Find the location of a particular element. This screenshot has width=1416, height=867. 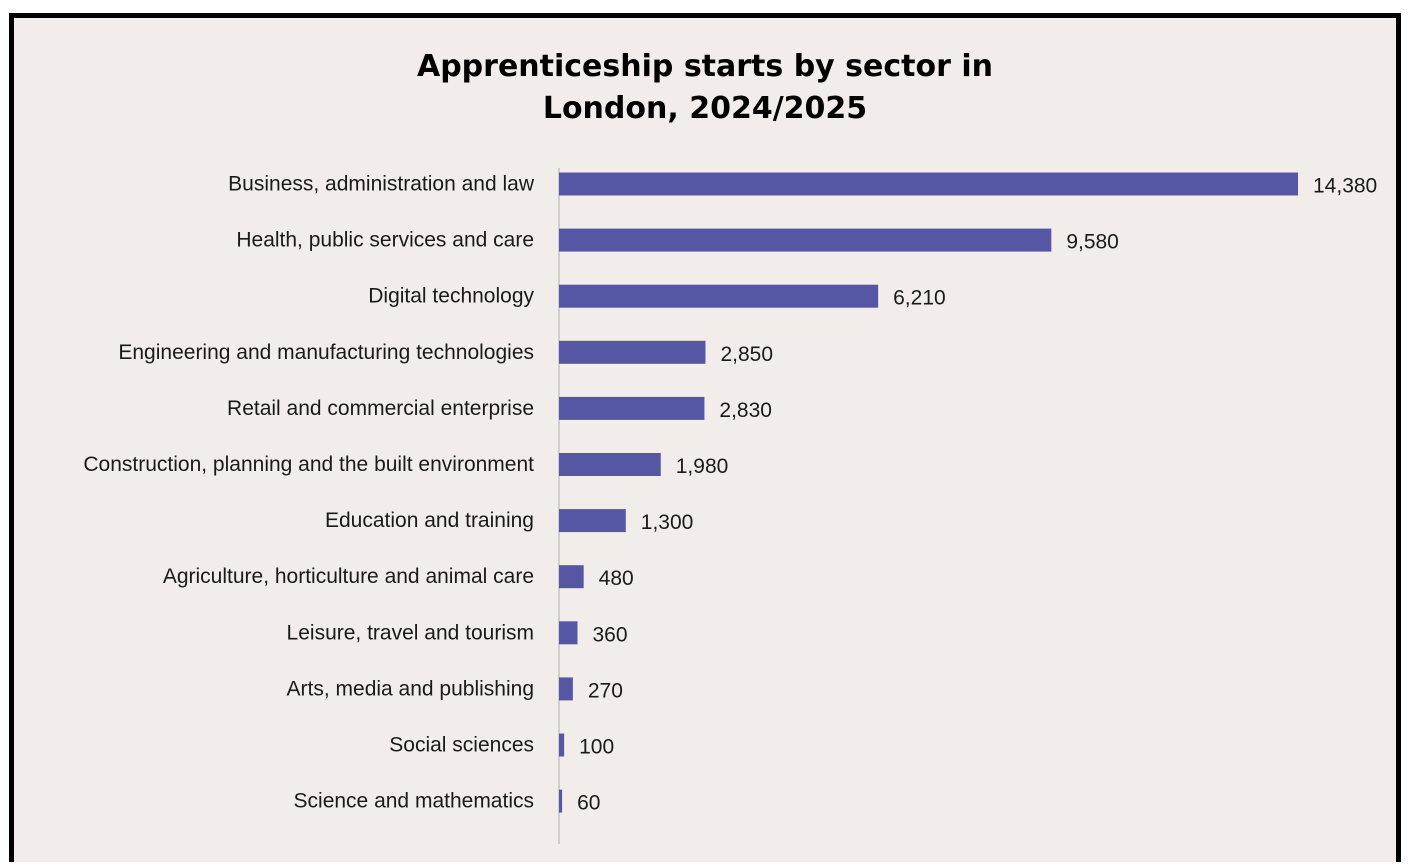

data-label: 60 is located at coordinates (588, 803).